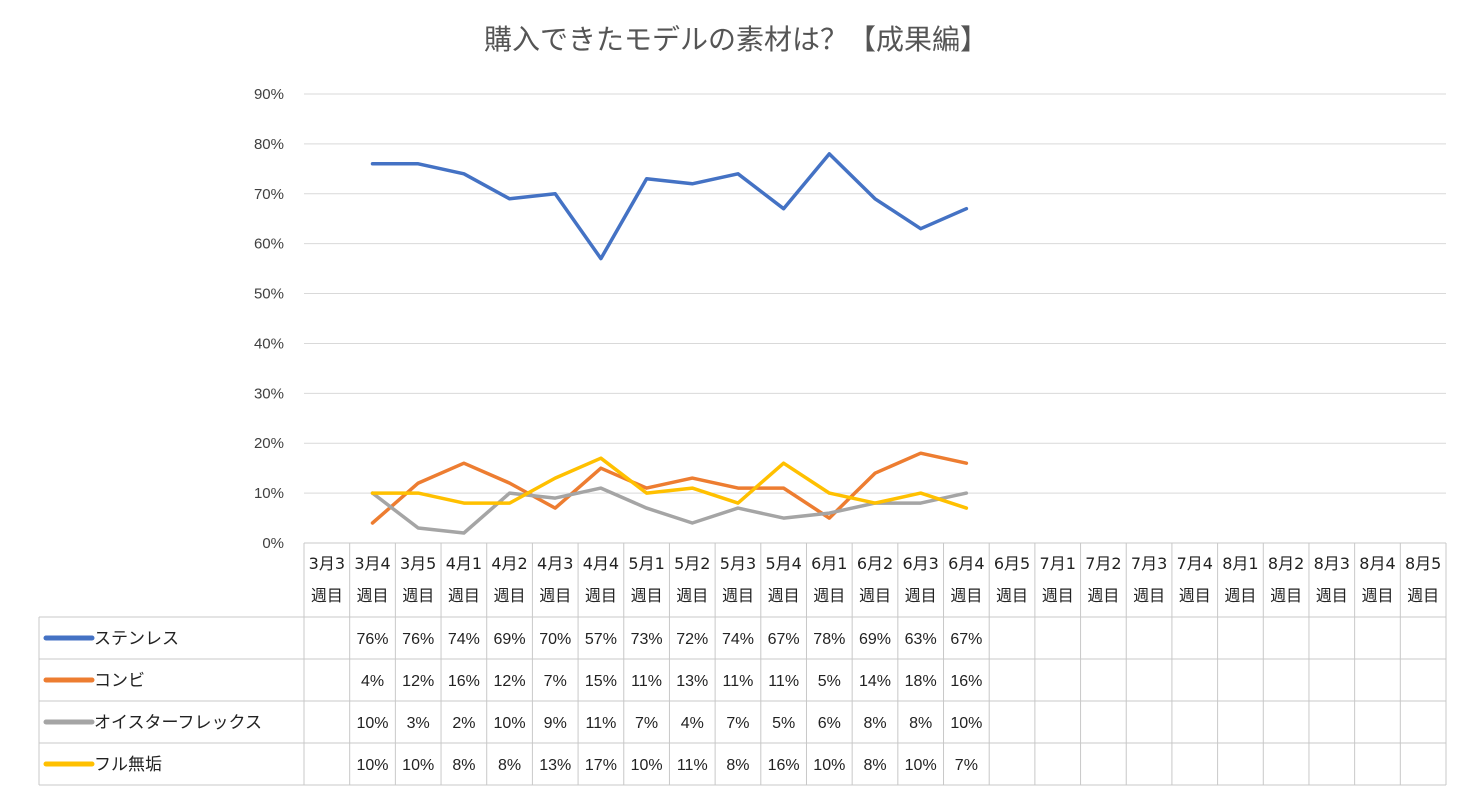 This screenshot has width=1472, height=796. Describe the element at coordinates (601, 563) in the screenshot. I see `x-tick-label: 4月4` at that location.